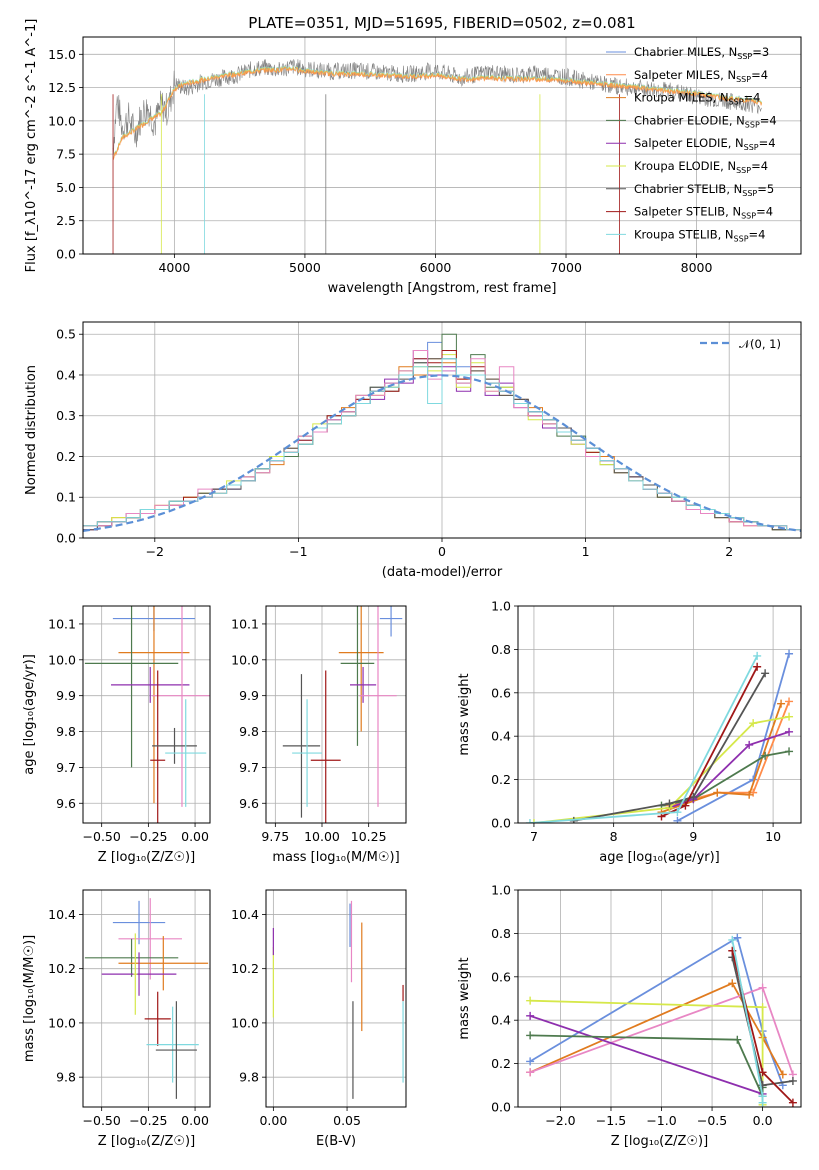 This screenshot has height=1170, width=819. Describe the element at coordinates (464, 714) in the screenshot. I see `weight-vs-age-ylabel: mass weight` at that location.